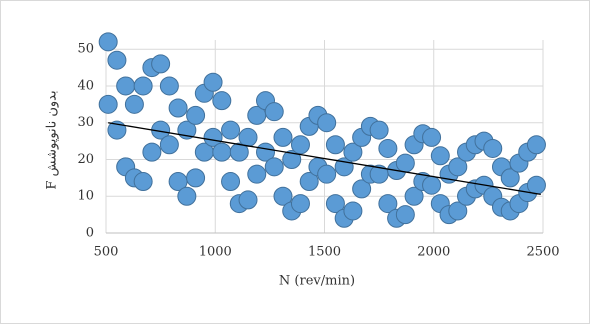 The width and height of the screenshot is (590, 328). I want to click on x-tick-label: 500, so click(106, 252).